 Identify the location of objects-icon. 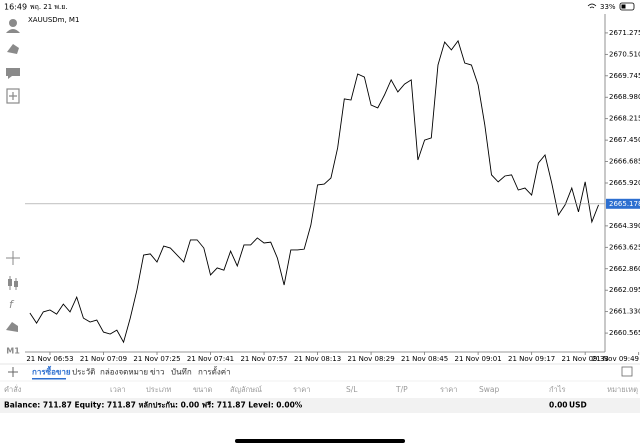
(12, 327).